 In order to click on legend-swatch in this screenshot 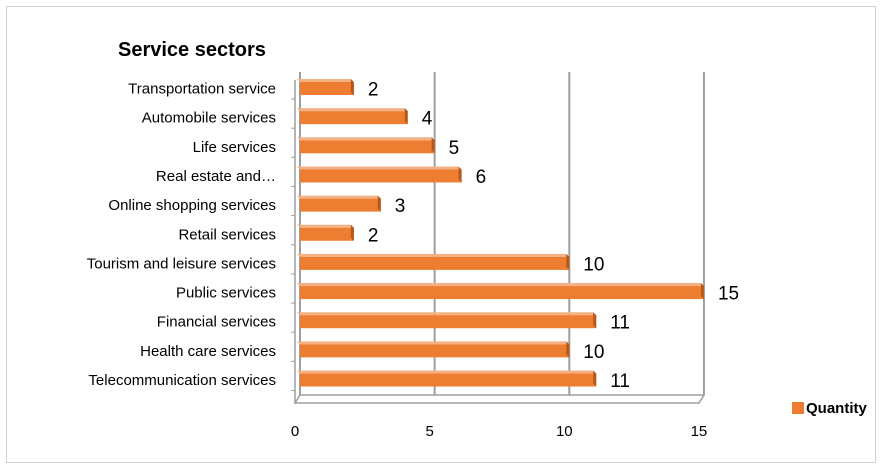, I will do `click(798, 408)`.